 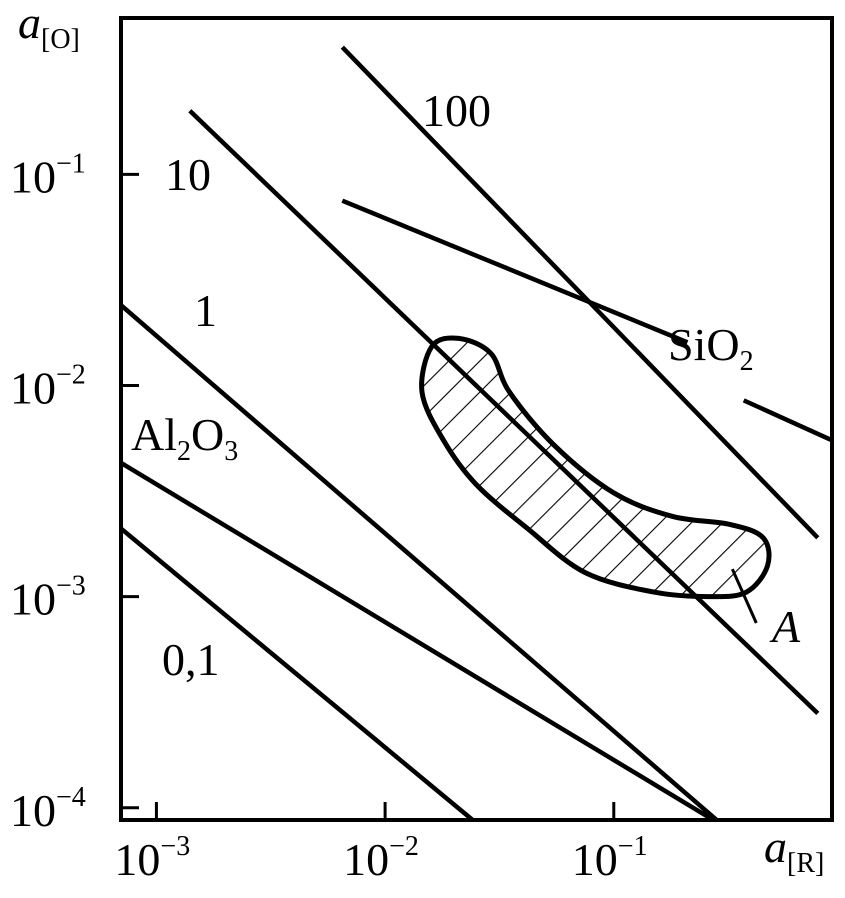 I want to click on series-line-sio2, so click(x=515, y=271).